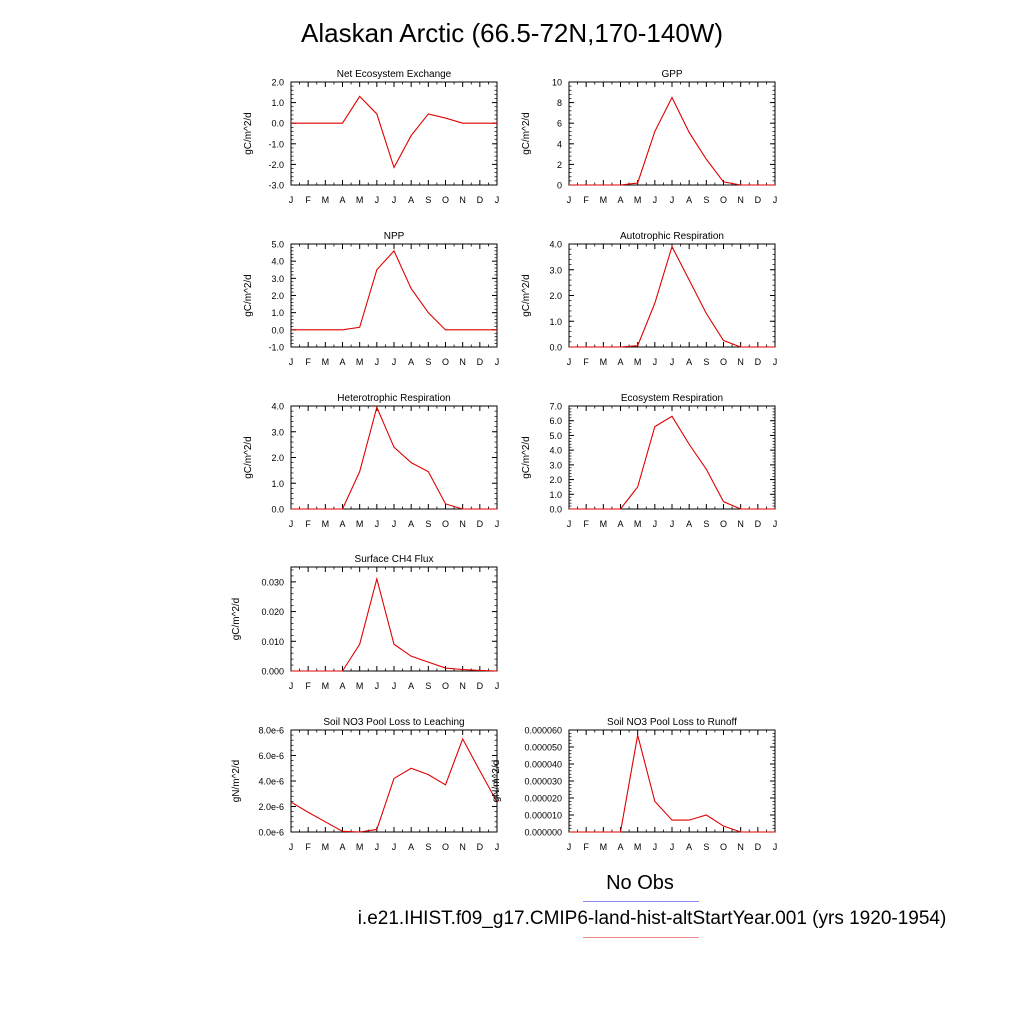 The image size is (1024, 1024). I want to click on y-tick-label: 6.0e-6, so click(271, 756).